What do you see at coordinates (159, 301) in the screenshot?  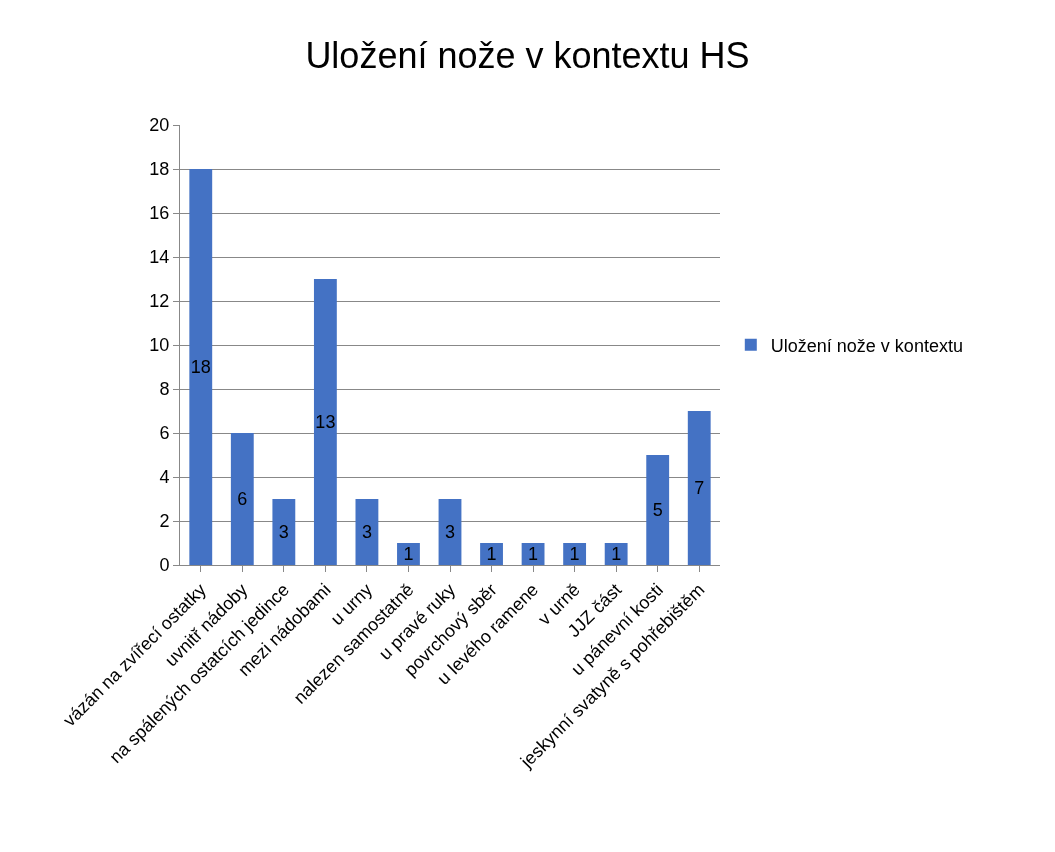 I see `y-tick-label: 12` at bounding box center [159, 301].